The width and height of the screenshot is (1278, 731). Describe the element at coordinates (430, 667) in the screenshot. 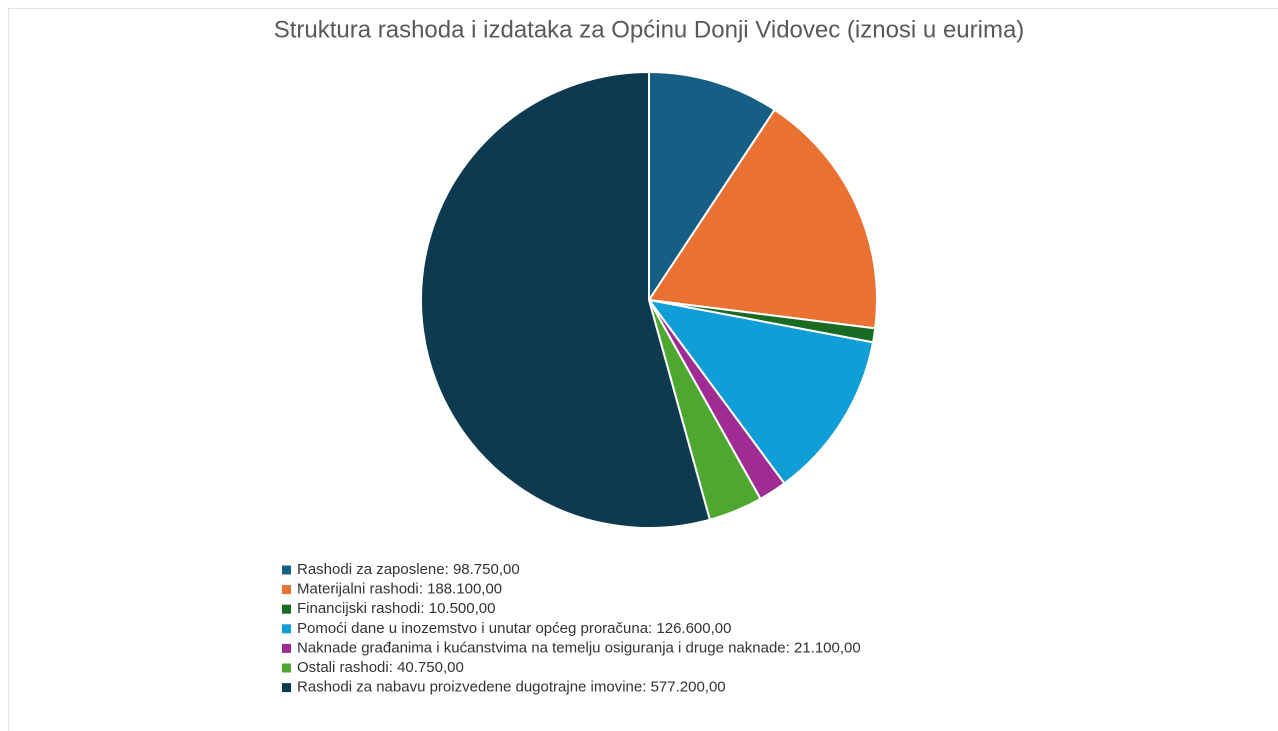

I see `legend-value: 40.750,00` at that location.